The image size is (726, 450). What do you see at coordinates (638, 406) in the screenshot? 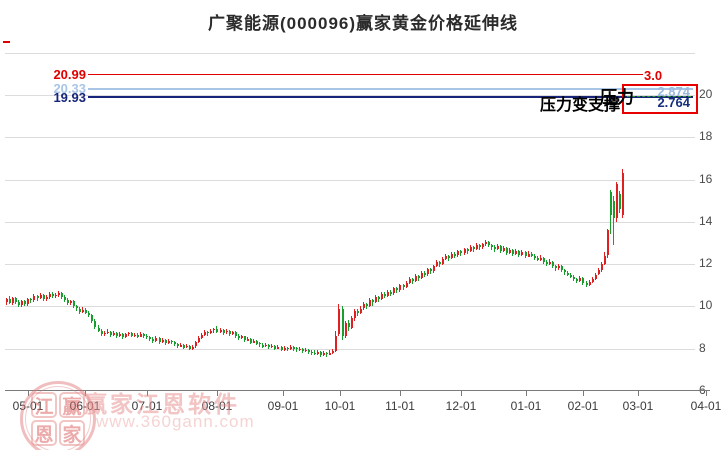
I see `x-axis-label: 03-01` at bounding box center [638, 406].